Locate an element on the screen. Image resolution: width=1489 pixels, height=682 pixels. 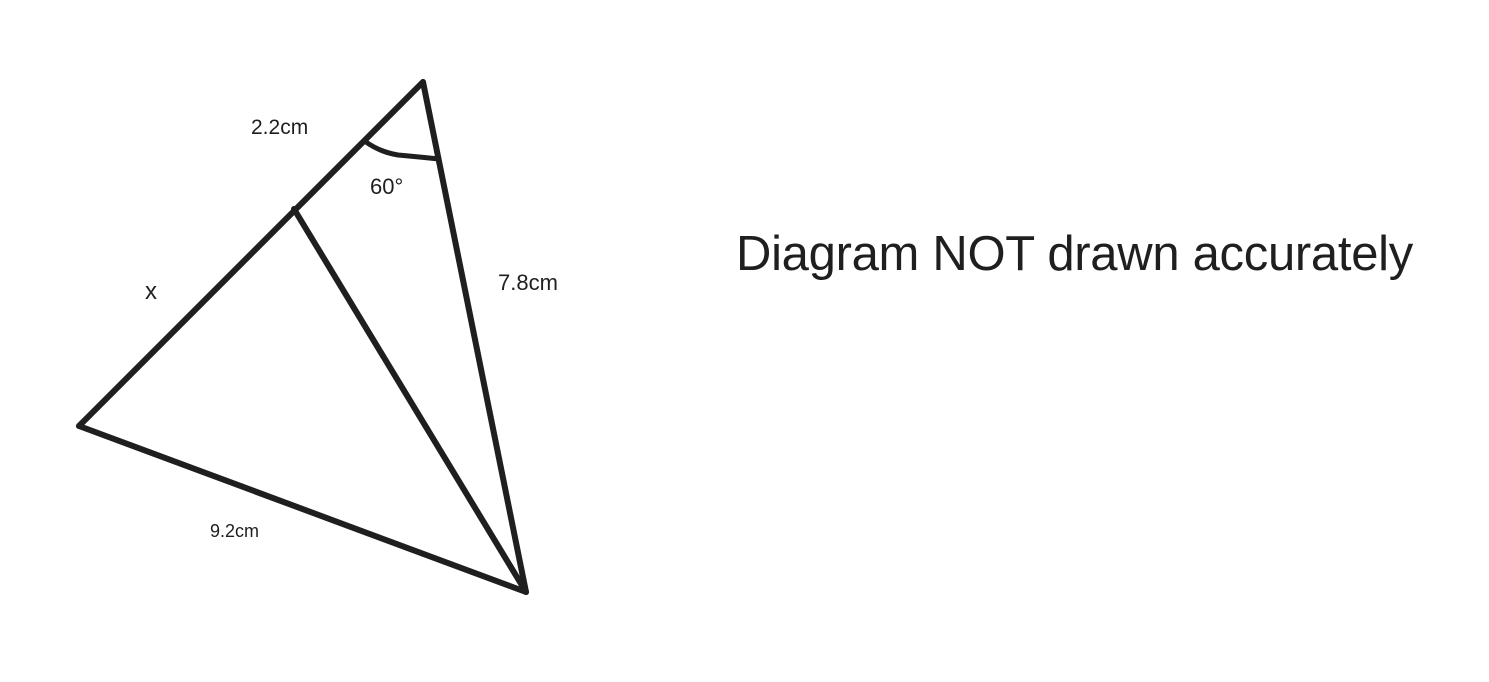
bottom-side-line is located at coordinates (302, 509).